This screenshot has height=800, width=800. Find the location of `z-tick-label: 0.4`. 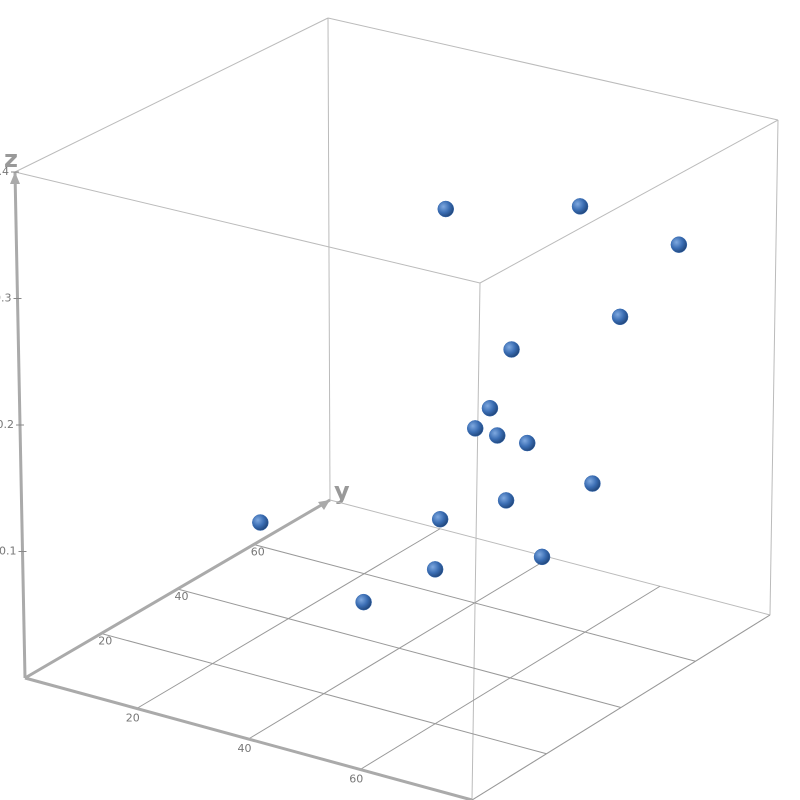

z-tick-label: 0.4 is located at coordinates (4, 171).